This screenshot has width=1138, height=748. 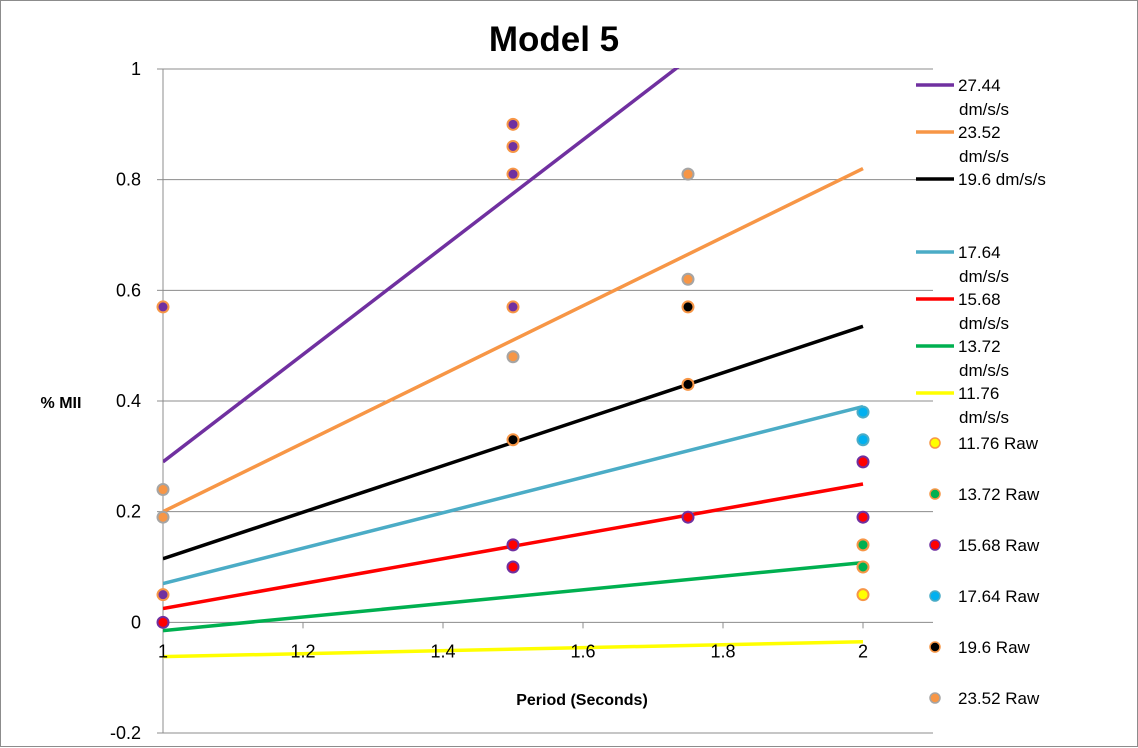 I want to click on x-tick-label-1: 1.2, so click(x=302, y=651).